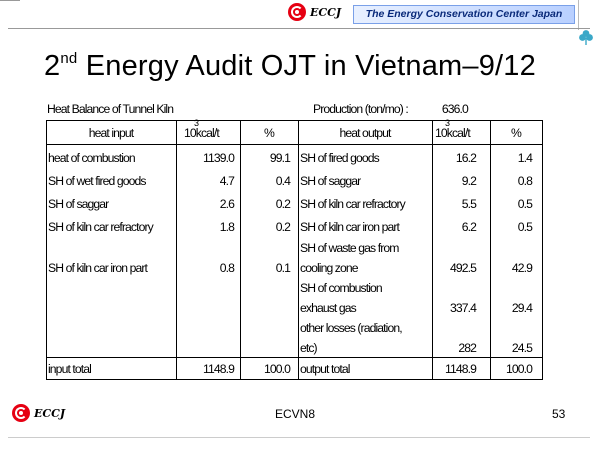 This screenshot has width=600, height=450. Describe the element at coordinates (227, 181) in the screenshot. I see `input-value: 4.7` at that location.